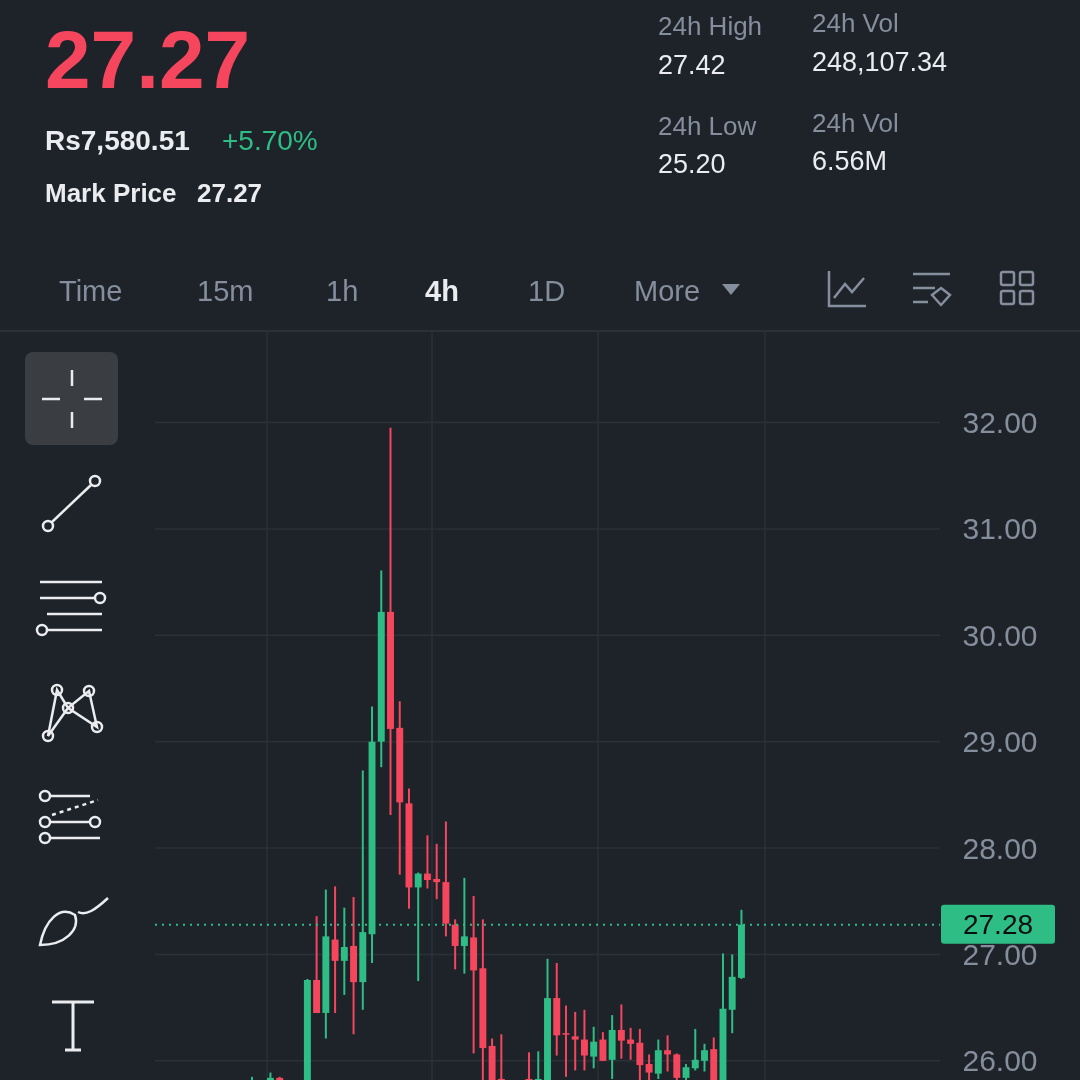  I want to click on text: Rs7,580.51, so click(117, 140).